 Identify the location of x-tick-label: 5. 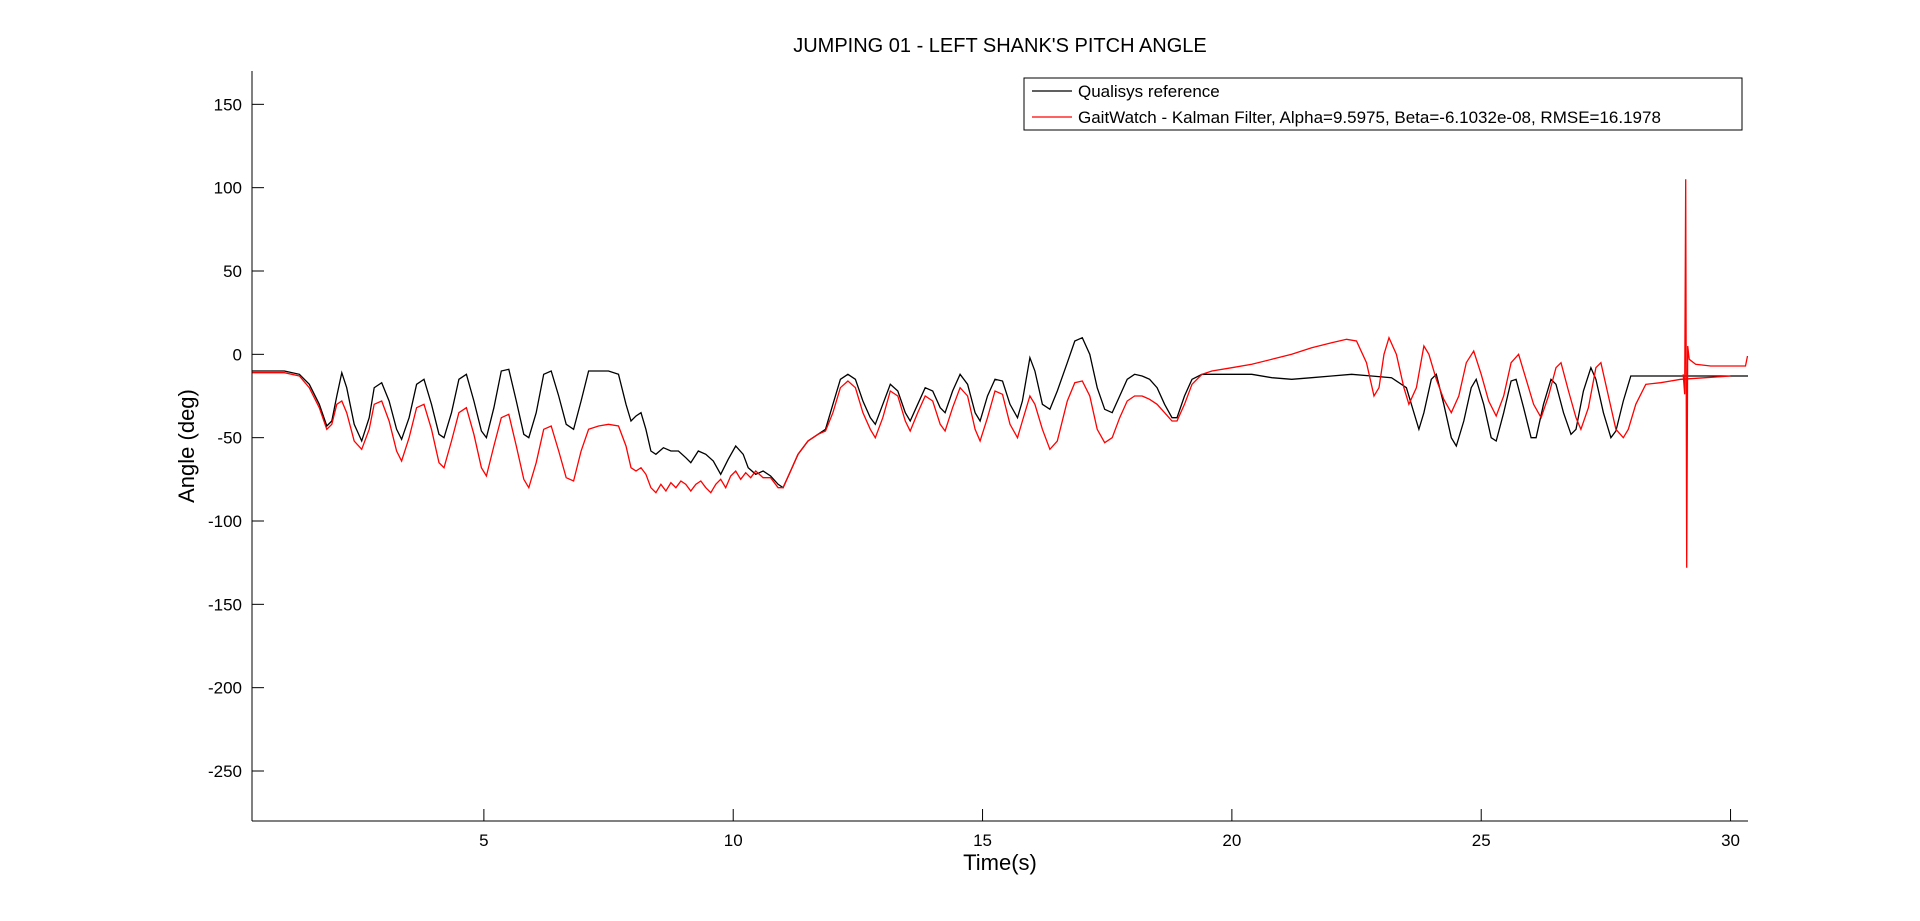
(483, 840).